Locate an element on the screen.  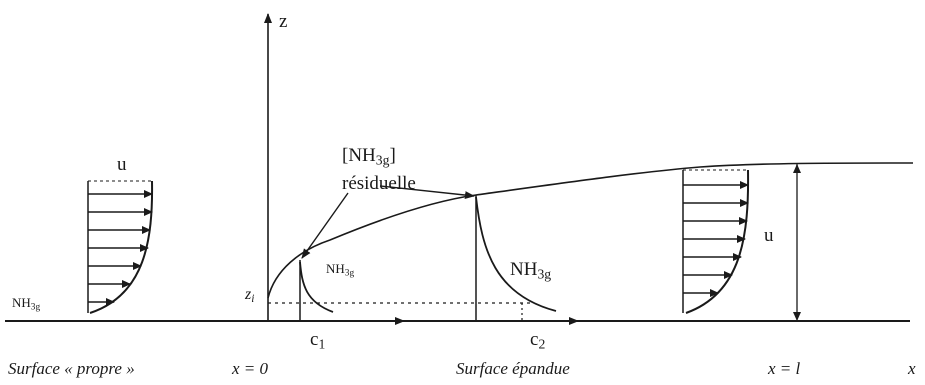
c2-label: c2 is located at coordinates (538, 340).